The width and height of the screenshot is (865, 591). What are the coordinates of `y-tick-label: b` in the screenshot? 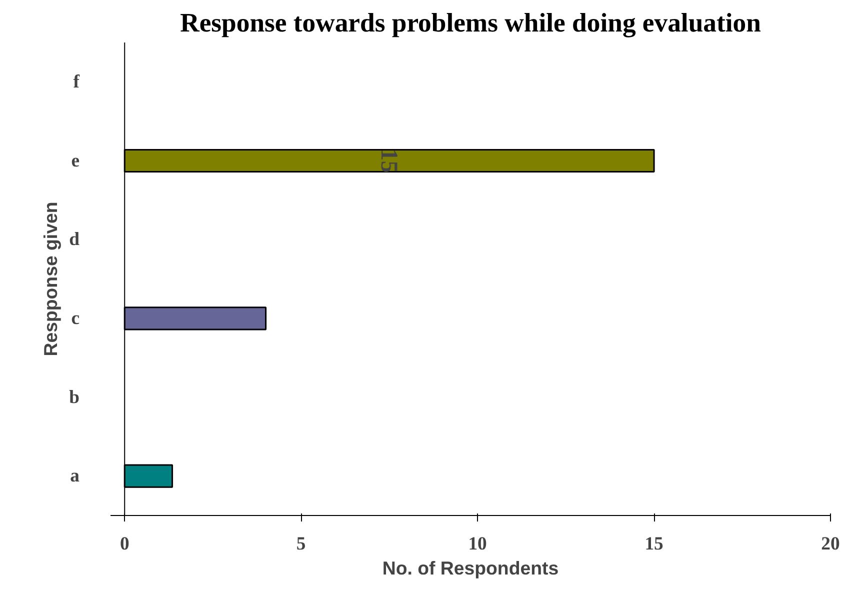 It's located at (74, 397).